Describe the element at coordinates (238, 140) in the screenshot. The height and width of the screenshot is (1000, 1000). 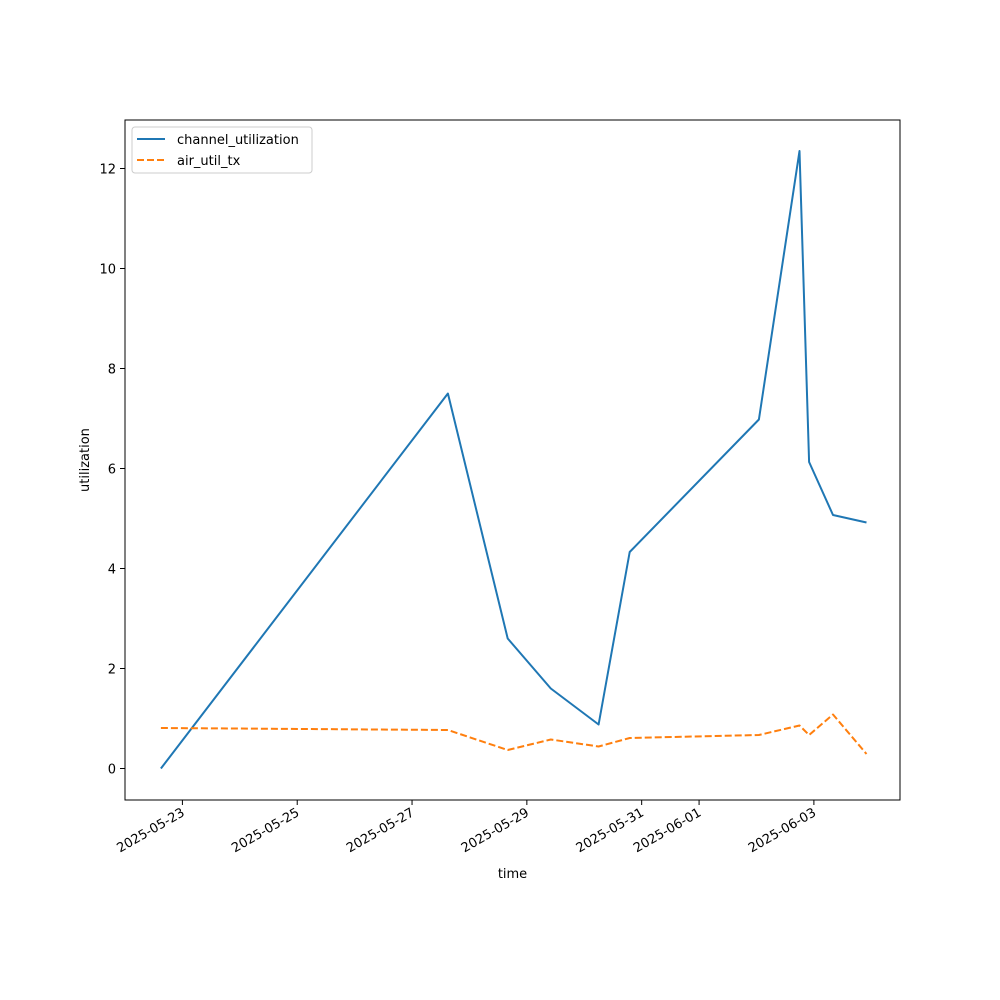
I see `legend-label: channel_utilization` at that location.